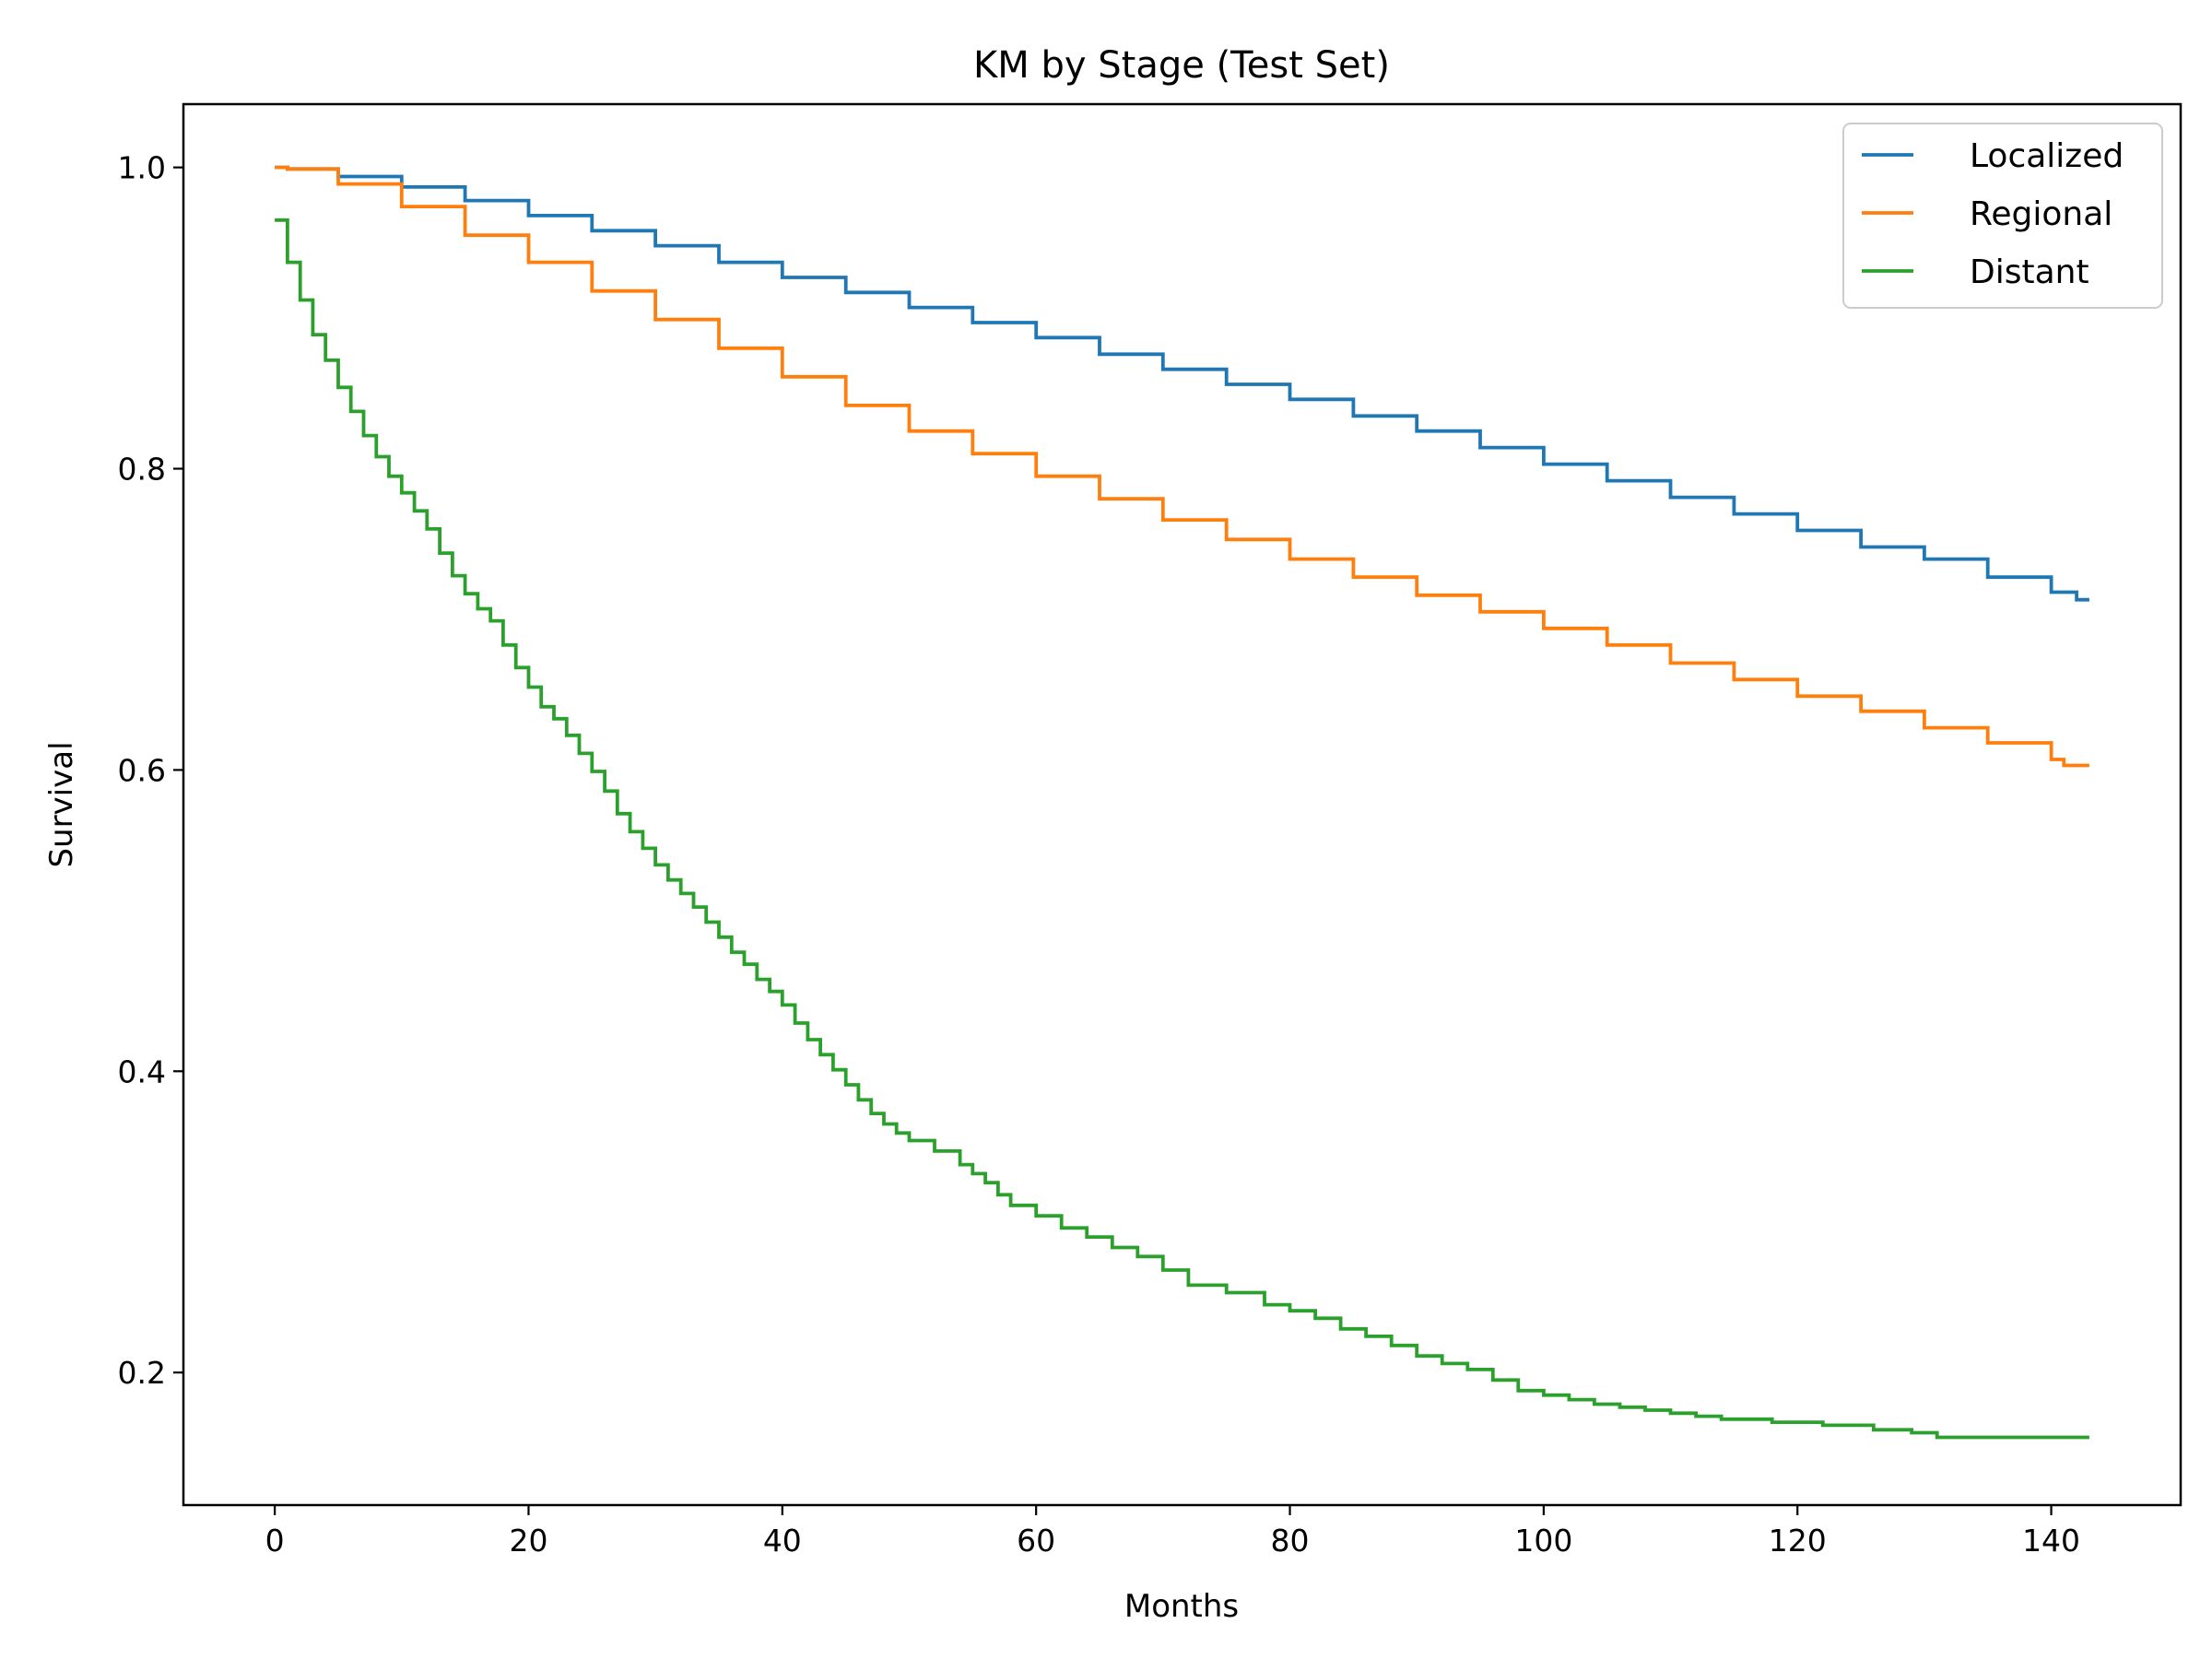 The width and height of the screenshot is (2212, 1659). Describe the element at coordinates (275, 1541) in the screenshot. I see `x-tick-label: 0` at that location.